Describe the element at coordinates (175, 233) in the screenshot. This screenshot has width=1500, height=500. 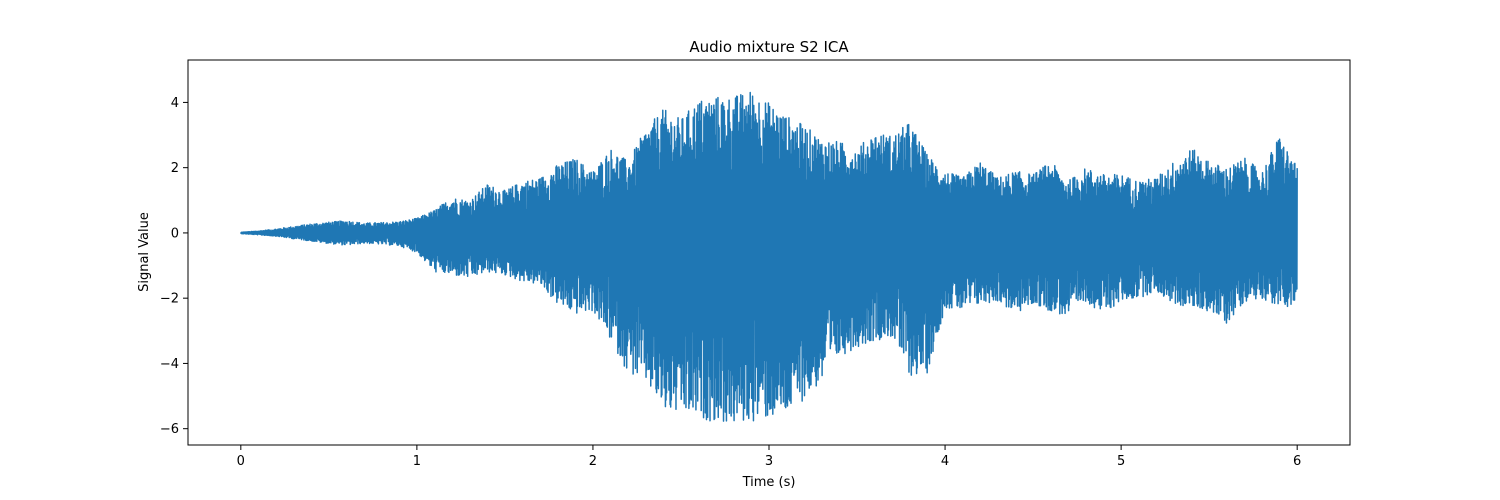
I see `y-tick-label: 0` at that location.